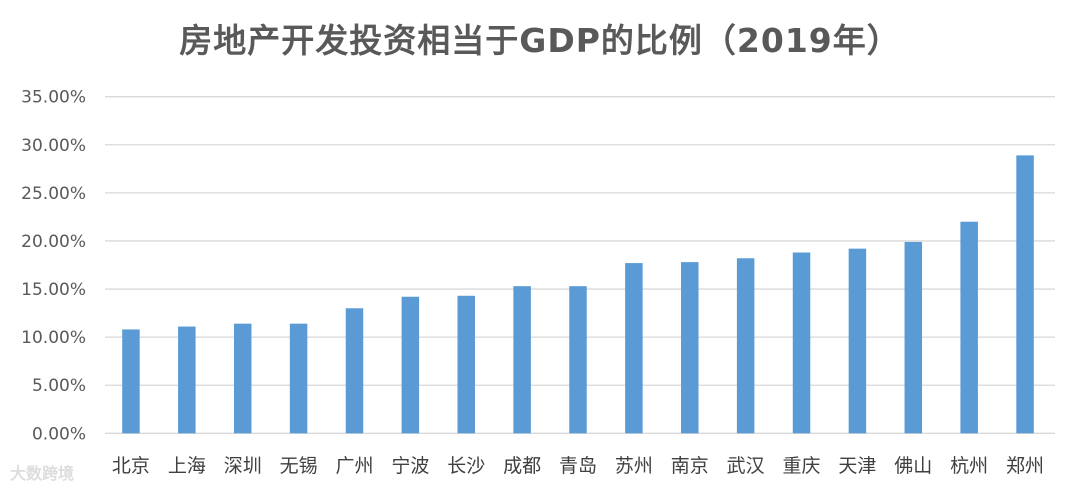  What do you see at coordinates (746, 466) in the screenshot?
I see `x-tick-label: 武汉` at bounding box center [746, 466].